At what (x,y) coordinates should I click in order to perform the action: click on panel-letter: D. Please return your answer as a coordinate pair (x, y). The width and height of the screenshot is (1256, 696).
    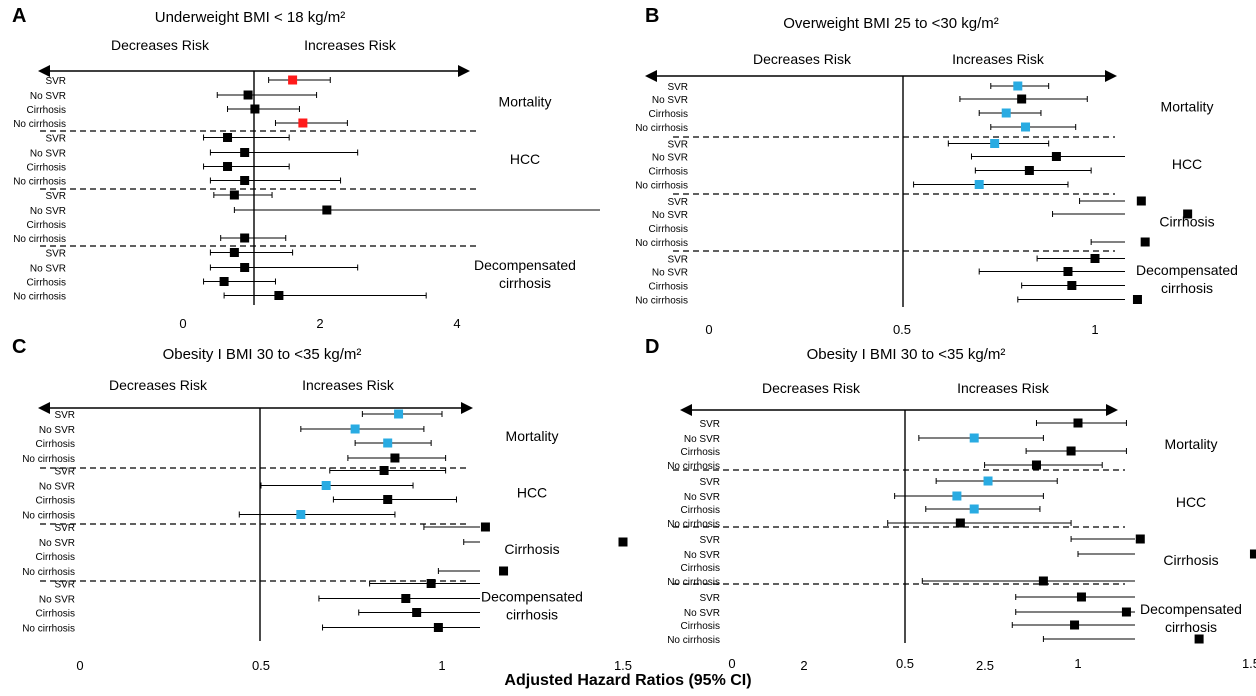
    Looking at the image, I should click on (652, 347).